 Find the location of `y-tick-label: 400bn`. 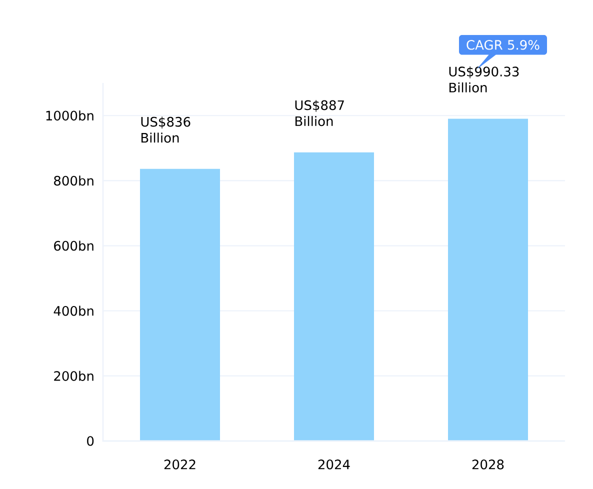

y-tick-label: 400bn is located at coordinates (74, 311).